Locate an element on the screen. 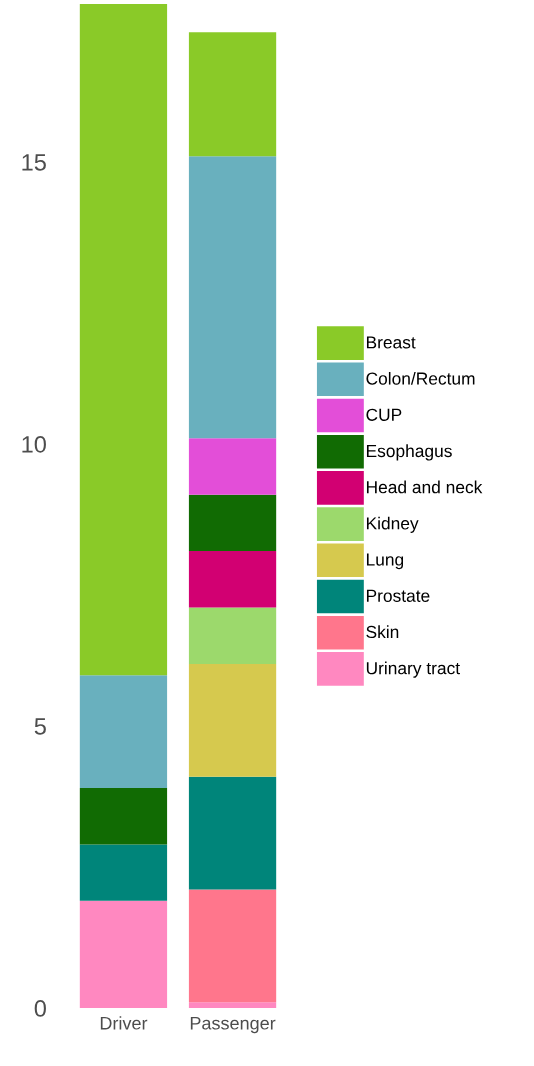 The height and width of the screenshot is (1066, 534). legend-label: Kidney is located at coordinates (392, 524).